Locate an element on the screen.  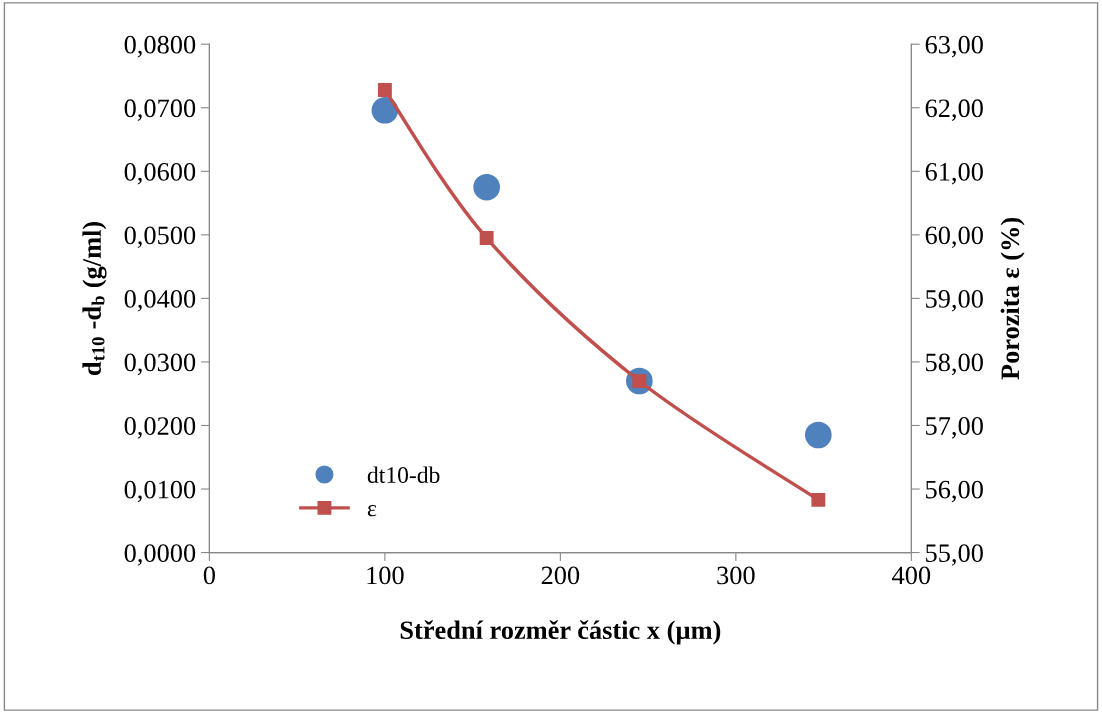
y-tick-label: 0,0500 is located at coordinates (160, 237).